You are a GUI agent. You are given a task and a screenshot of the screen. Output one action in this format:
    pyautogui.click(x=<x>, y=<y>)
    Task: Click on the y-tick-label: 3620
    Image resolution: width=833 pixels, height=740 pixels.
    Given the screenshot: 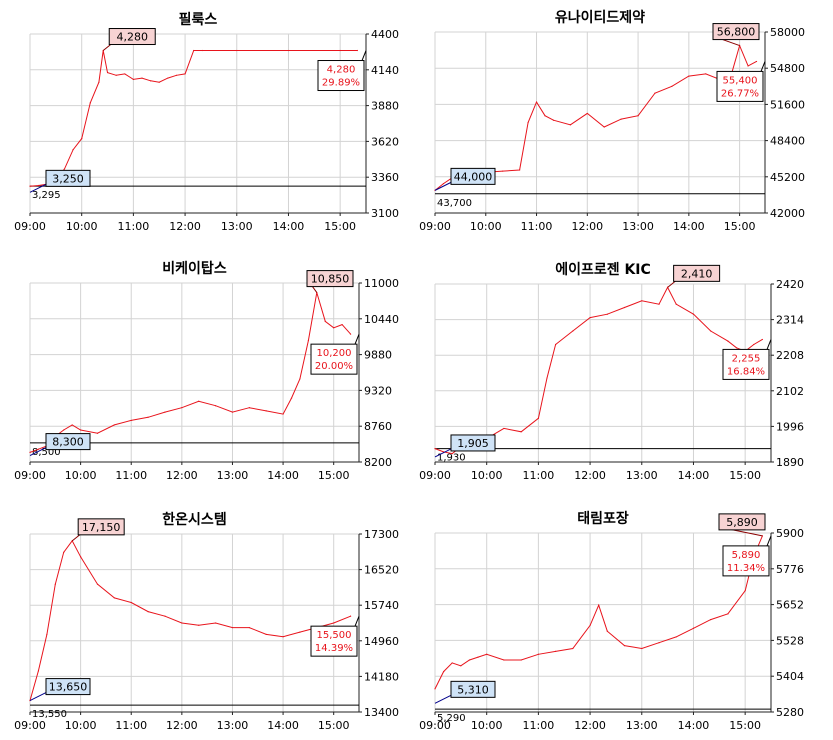 What is the action you would take?
    pyautogui.click(x=385, y=141)
    